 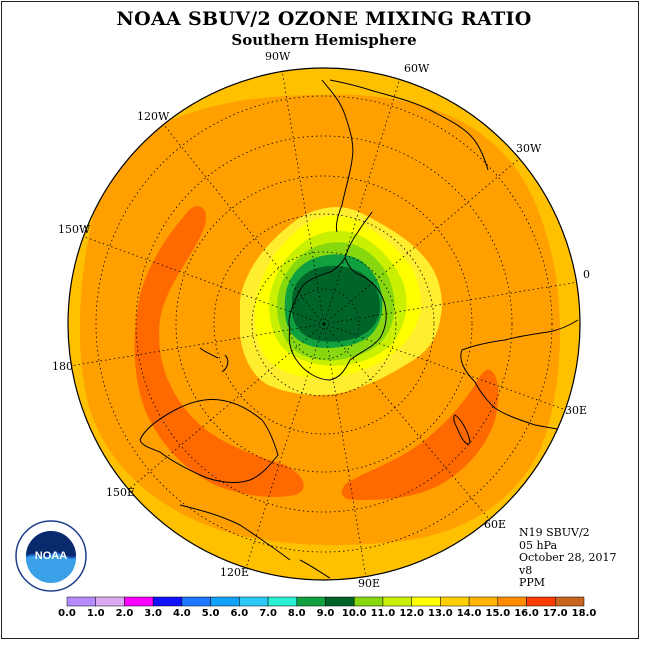 I want to click on madagascar-coast, so click(x=462, y=429).